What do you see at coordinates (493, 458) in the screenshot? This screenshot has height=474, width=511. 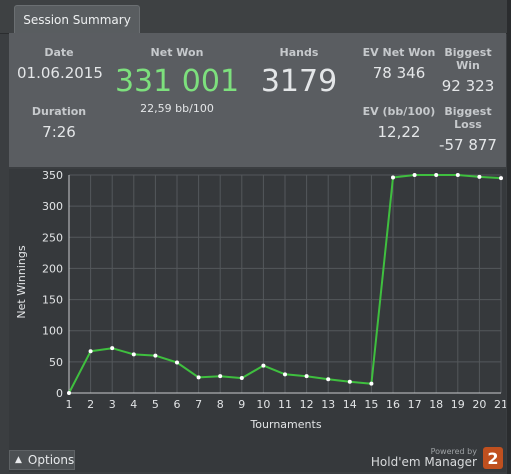 I see `hm2-logo-icon: 2` at bounding box center [493, 458].